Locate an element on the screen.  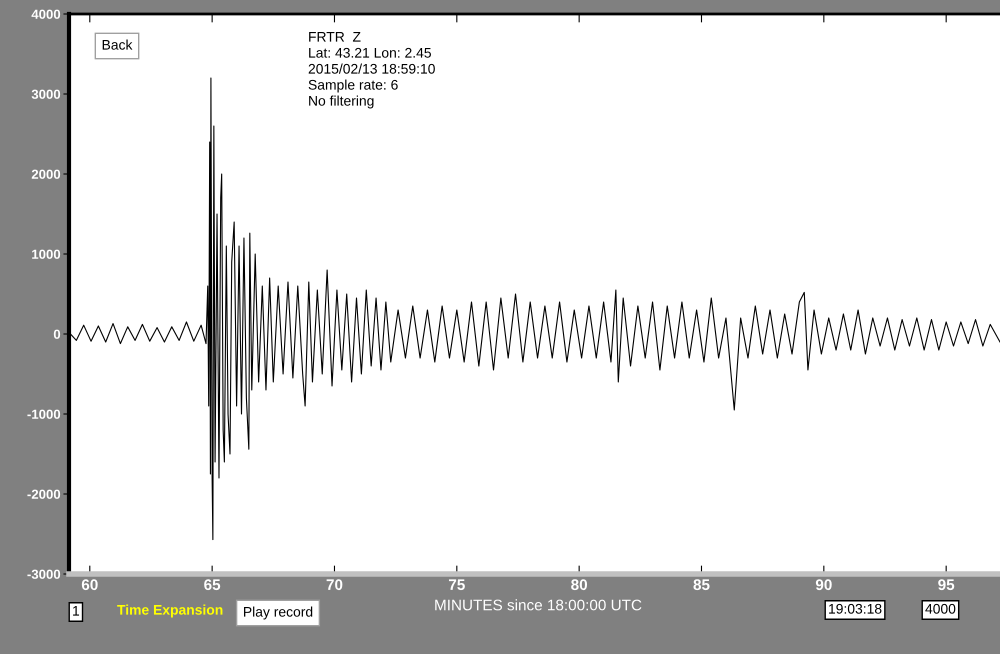
annotation: Sample rate: 6 is located at coordinates (353, 86).